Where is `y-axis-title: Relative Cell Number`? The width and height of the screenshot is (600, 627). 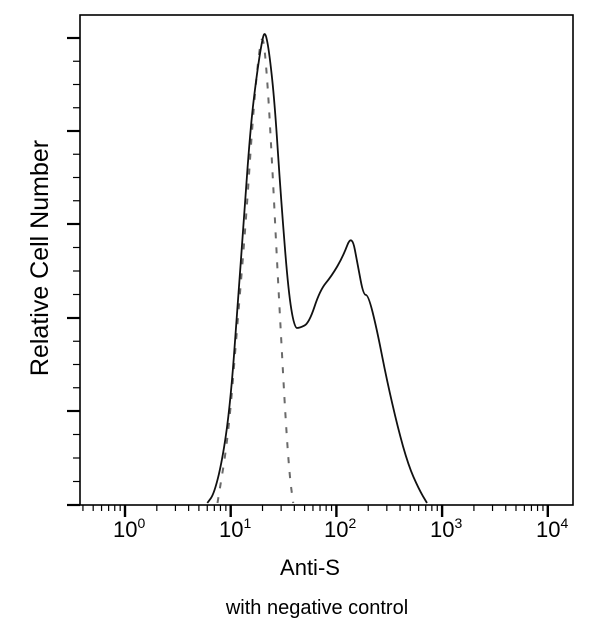
y-axis-title: Relative Cell Number is located at coordinates (40, 258).